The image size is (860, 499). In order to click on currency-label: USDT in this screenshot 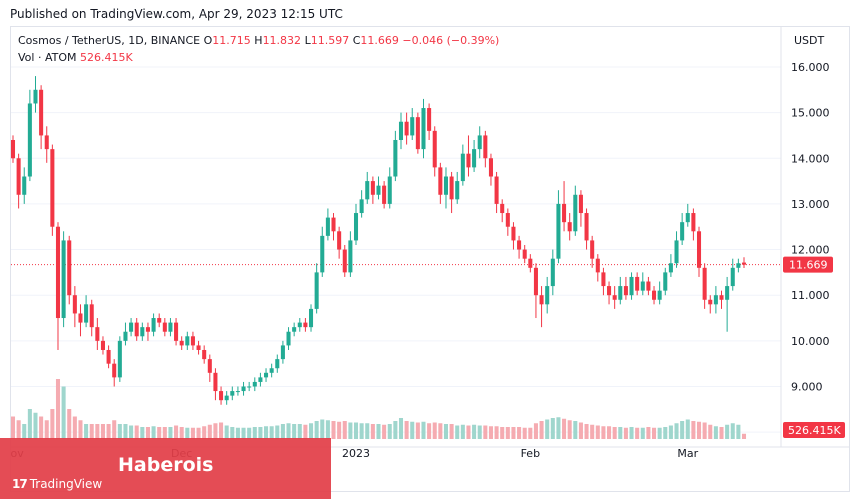, I will do `click(809, 40)`.